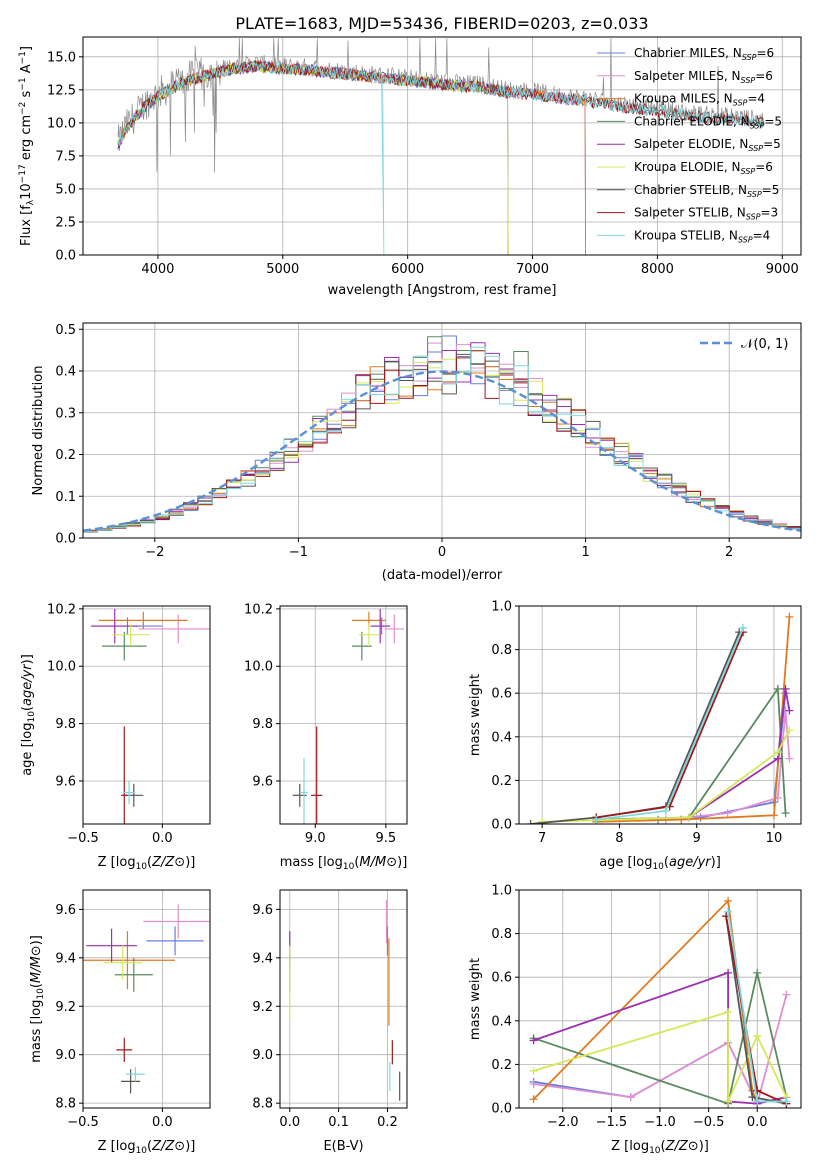 This screenshot has width=819, height=1170. What do you see at coordinates (764, 344) in the screenshot?
I see `legend-entry-gaussian: 𝒩(0, 1)` at bounding box center [764, 344].